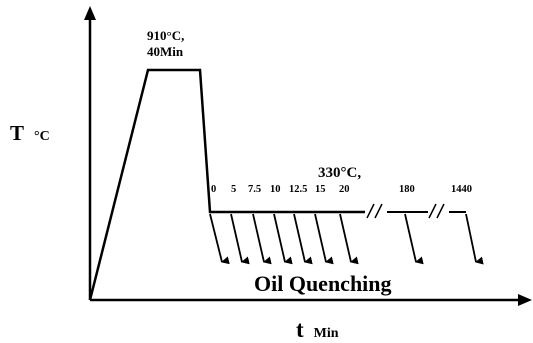 This screenshot has height=343, width=533. What do you see at coordinates (326, 333) in the screenshot?
I see `x-axis-unit: Min` at bounding box center [326, 333].